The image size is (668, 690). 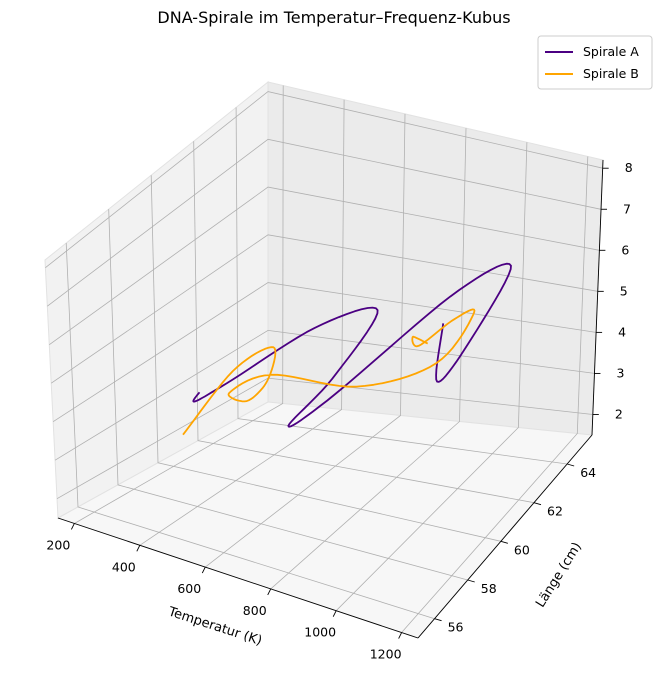 I want to click on legend-box, so click(x=595, y=62).